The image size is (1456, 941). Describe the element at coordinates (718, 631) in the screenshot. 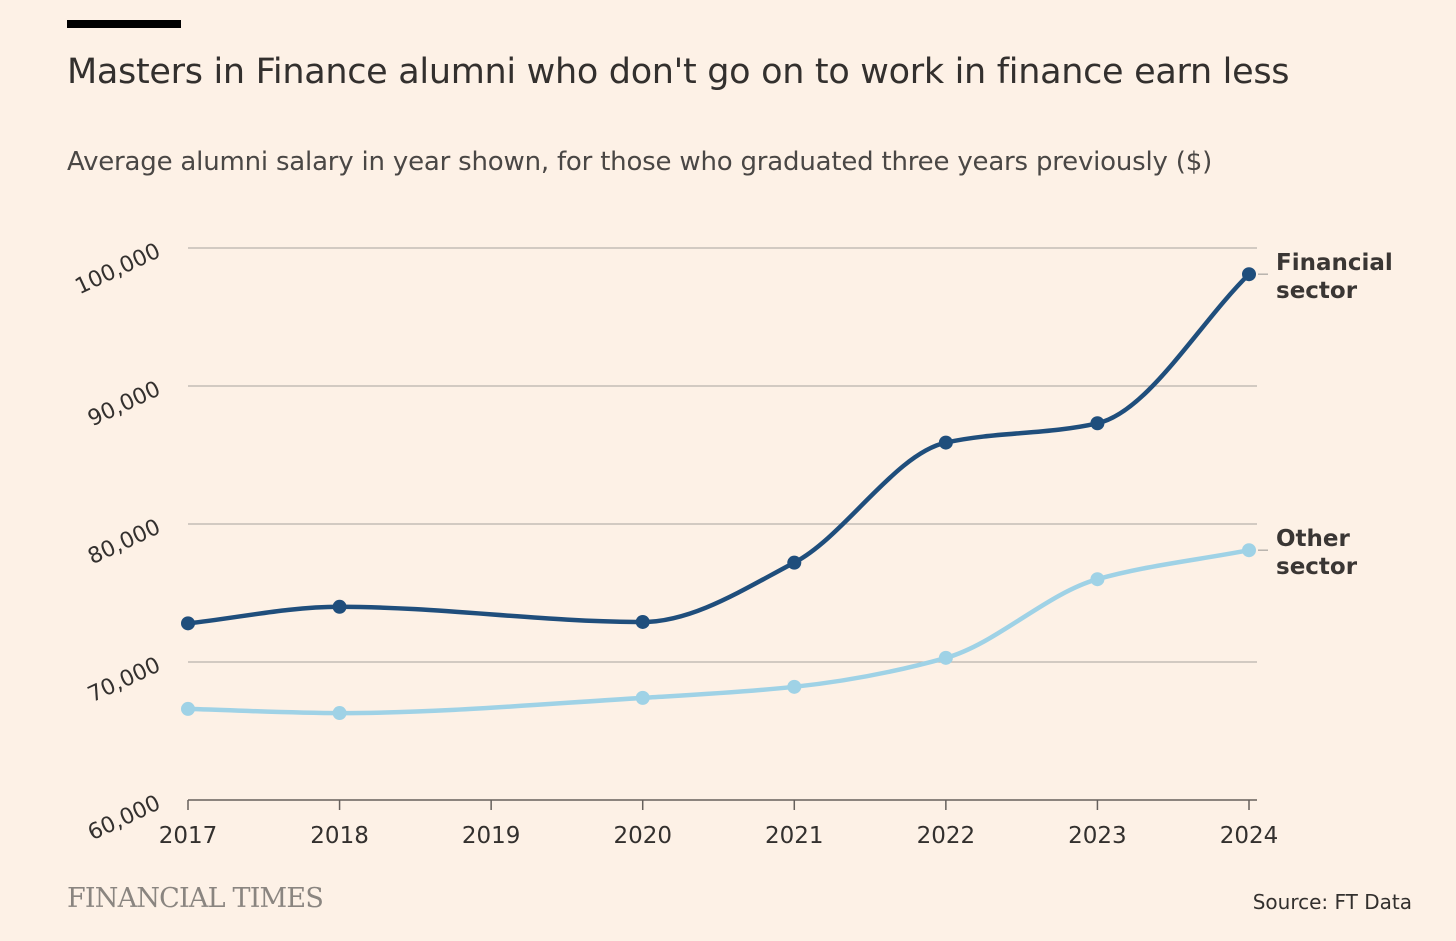

I see `other-sector-line` at that location.